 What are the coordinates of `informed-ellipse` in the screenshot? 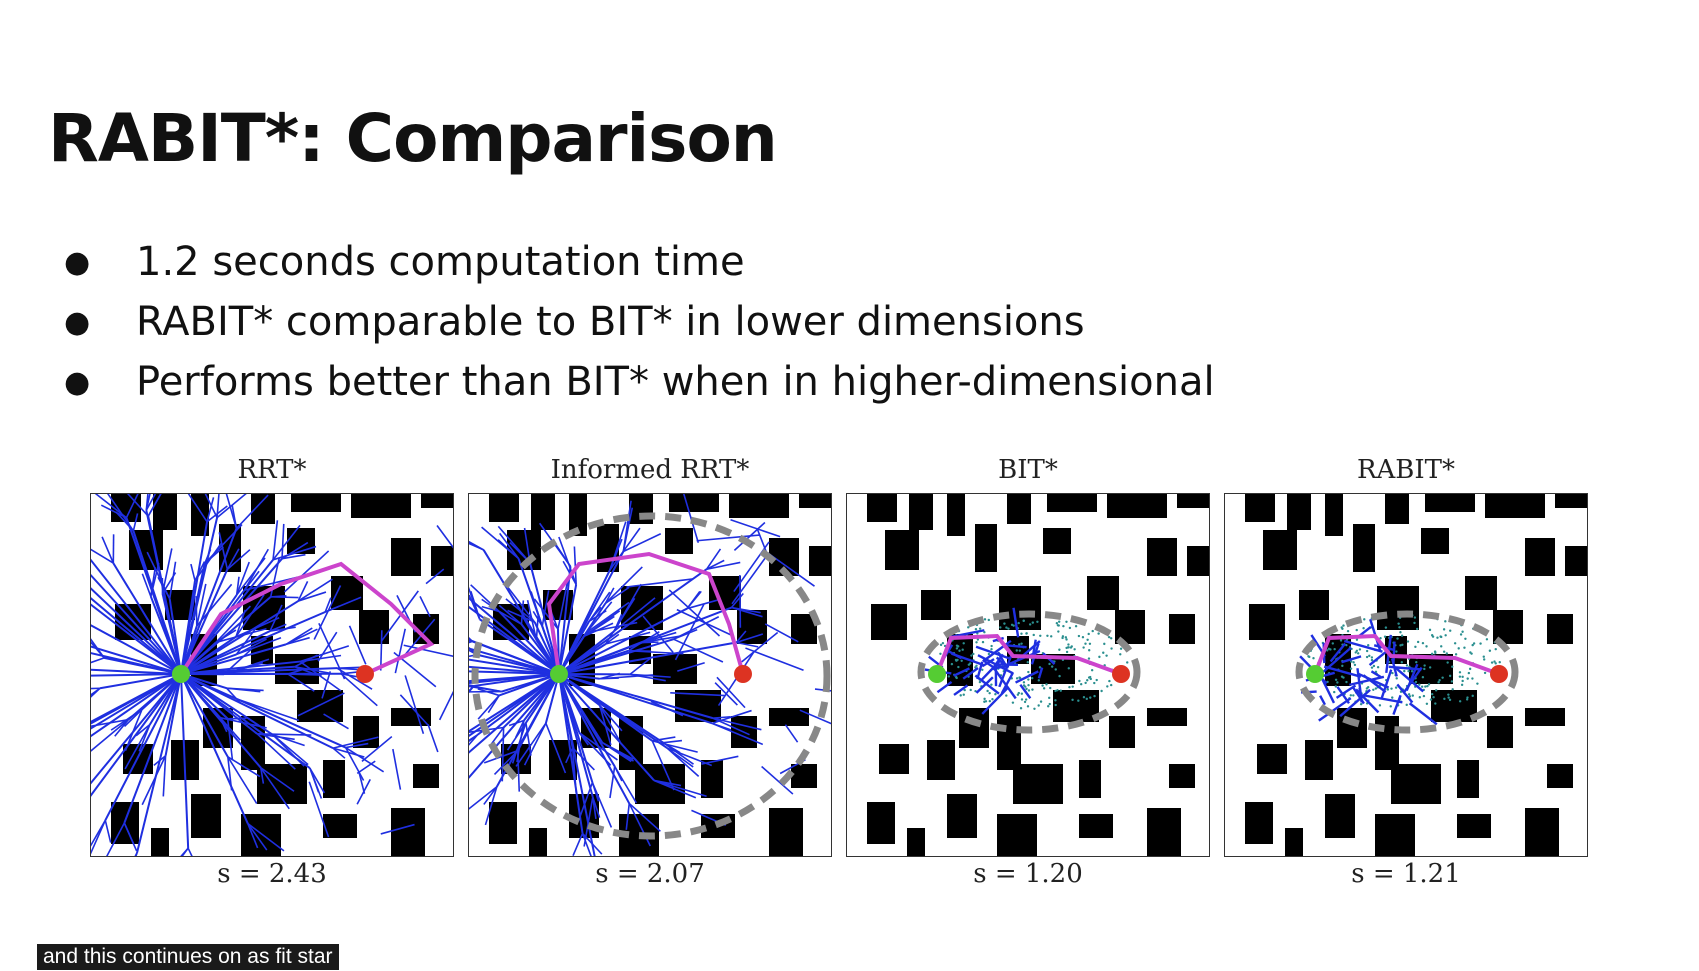 It's located at (651, 676).